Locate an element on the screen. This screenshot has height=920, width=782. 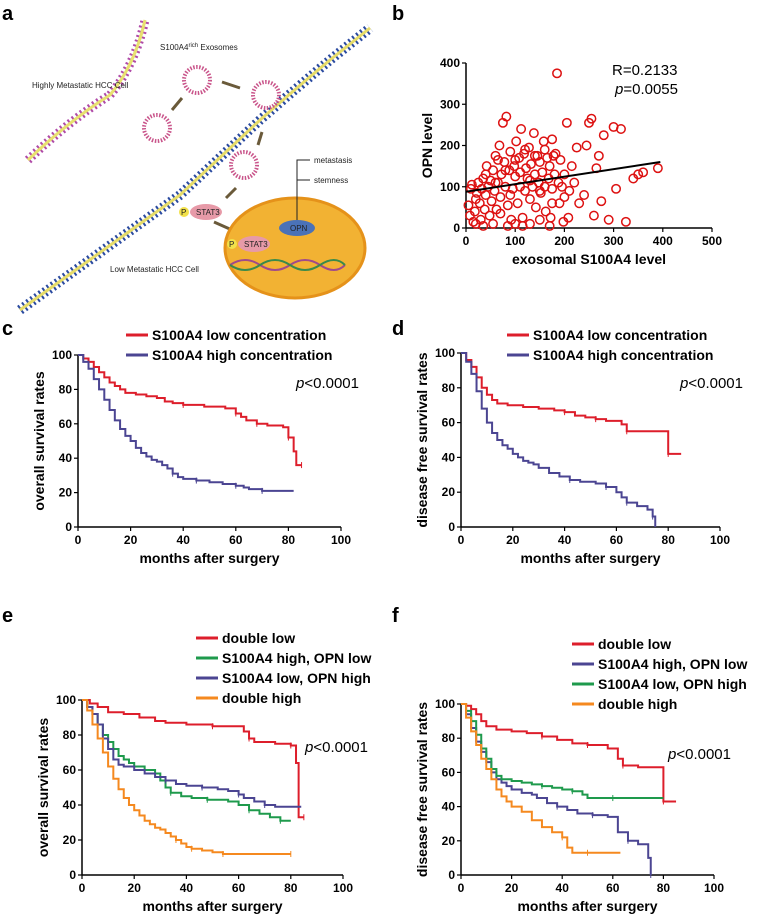
low-cell-membrane-inner is located at coordinates (195, 169).